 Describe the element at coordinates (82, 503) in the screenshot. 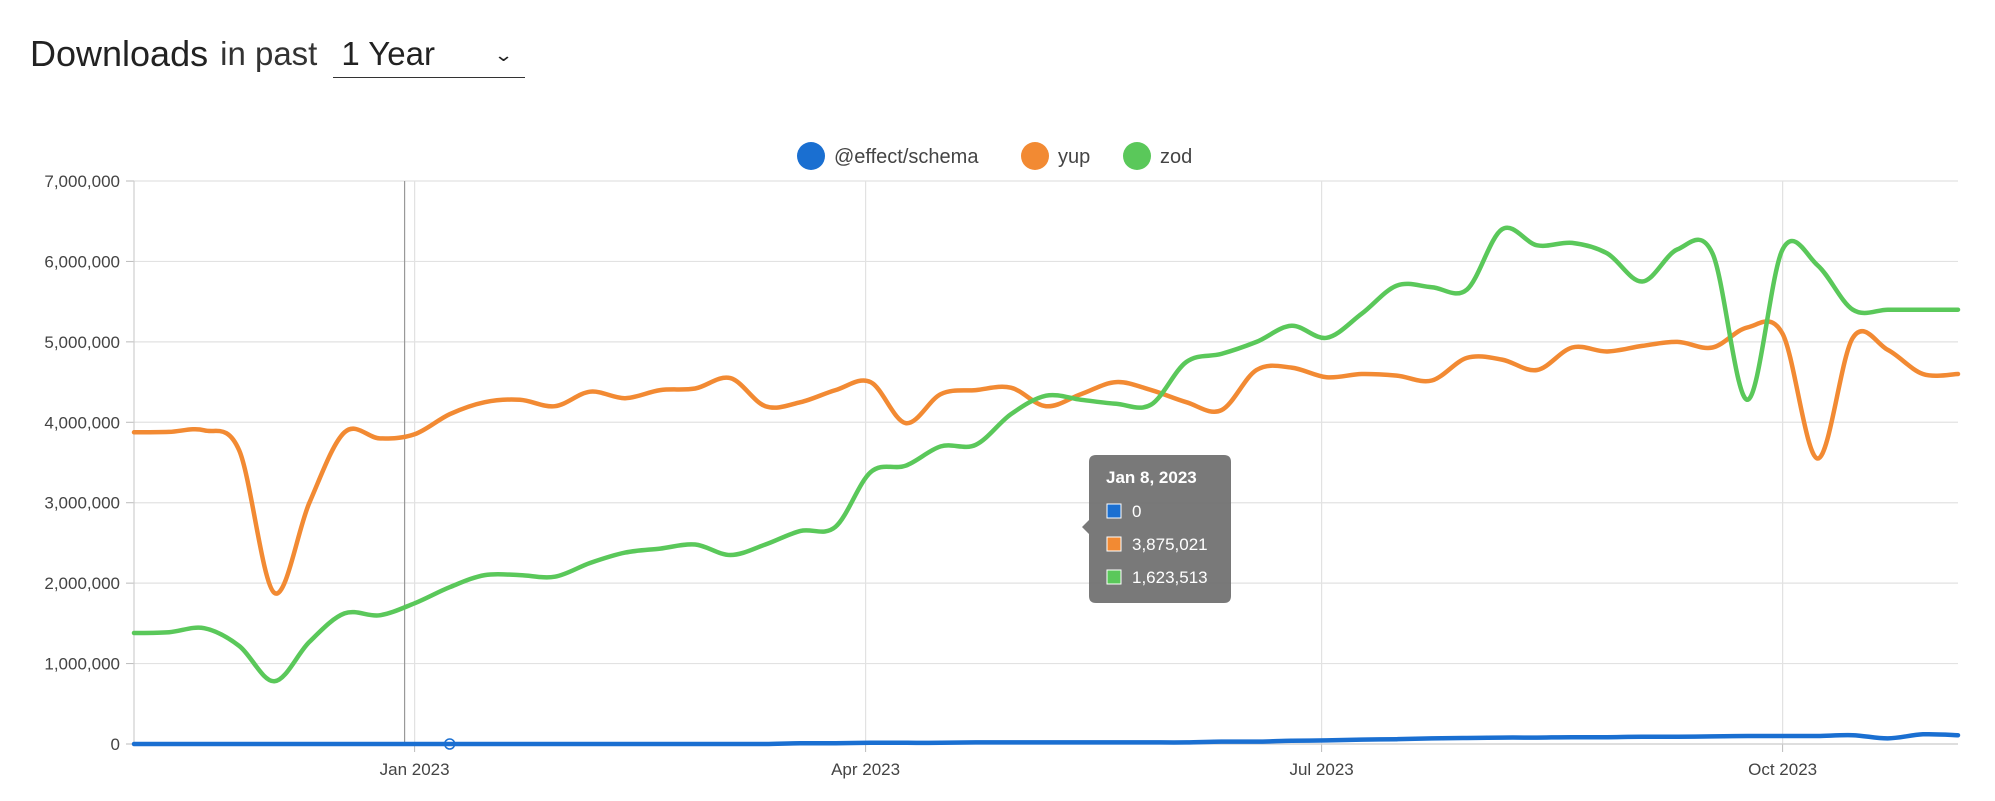

I see `y-tick-label: 3,000,000` at that location.